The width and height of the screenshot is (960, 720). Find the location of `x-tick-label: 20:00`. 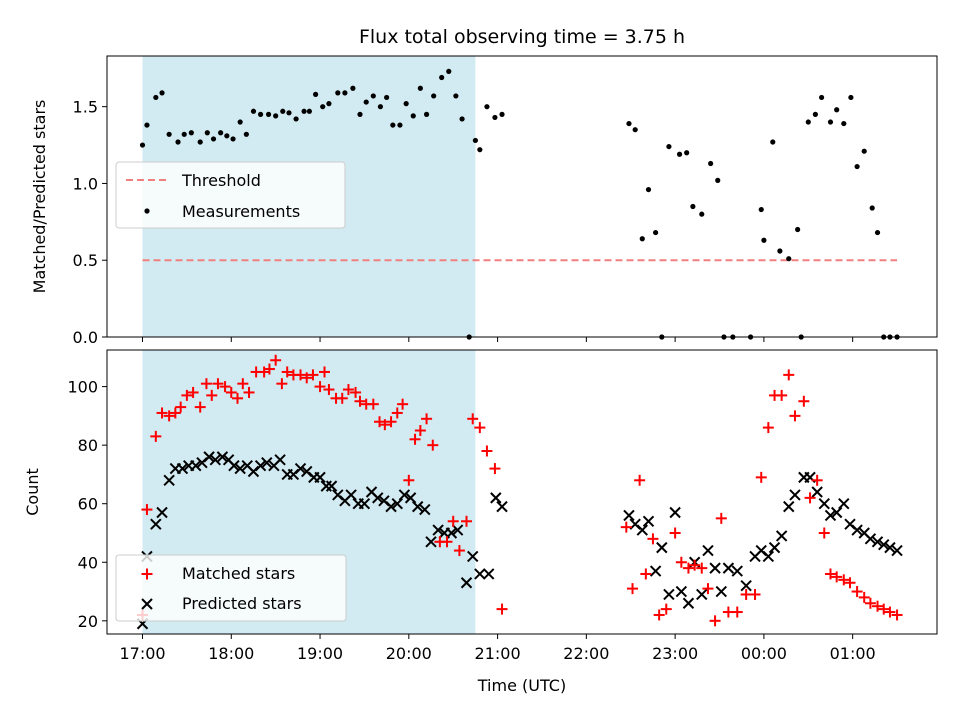

x-tick-label: 20:00 is located at coordinates (409, 653).